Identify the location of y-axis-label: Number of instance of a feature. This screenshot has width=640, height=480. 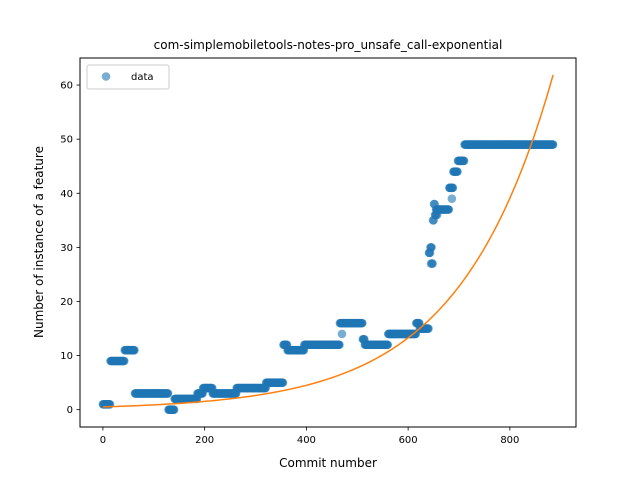
(39, 242).